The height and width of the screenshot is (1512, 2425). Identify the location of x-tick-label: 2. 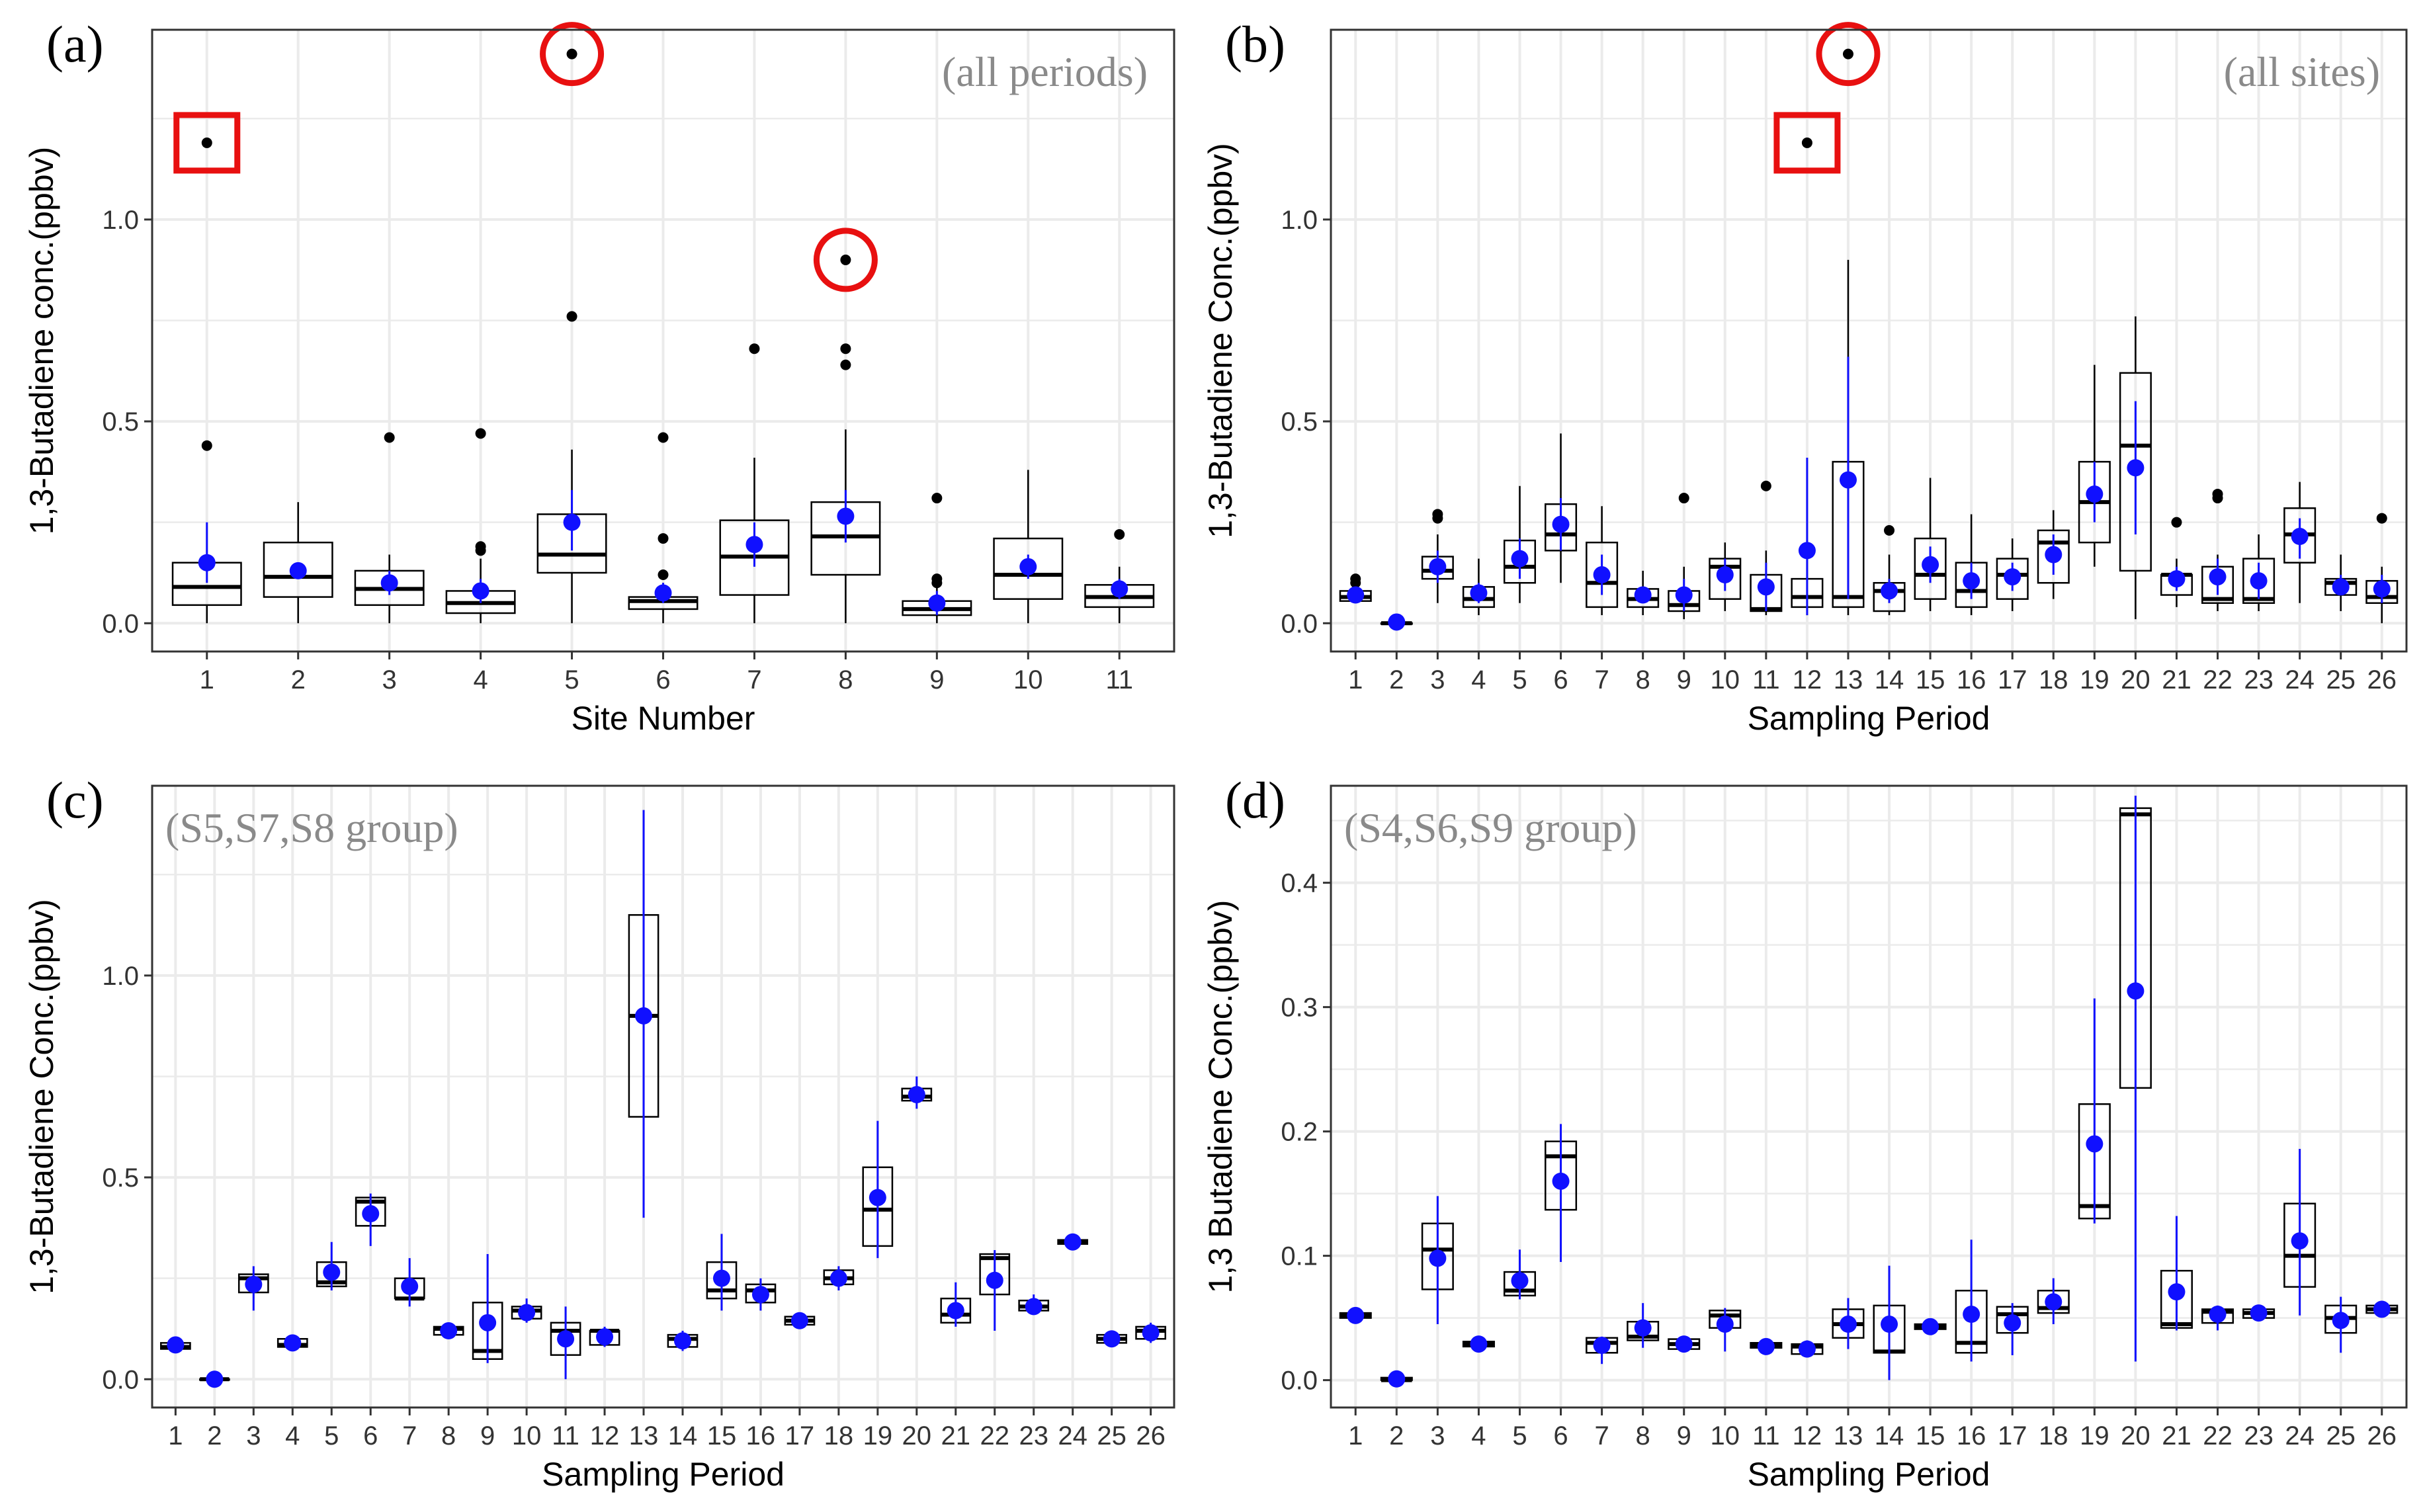
(215, 1436).